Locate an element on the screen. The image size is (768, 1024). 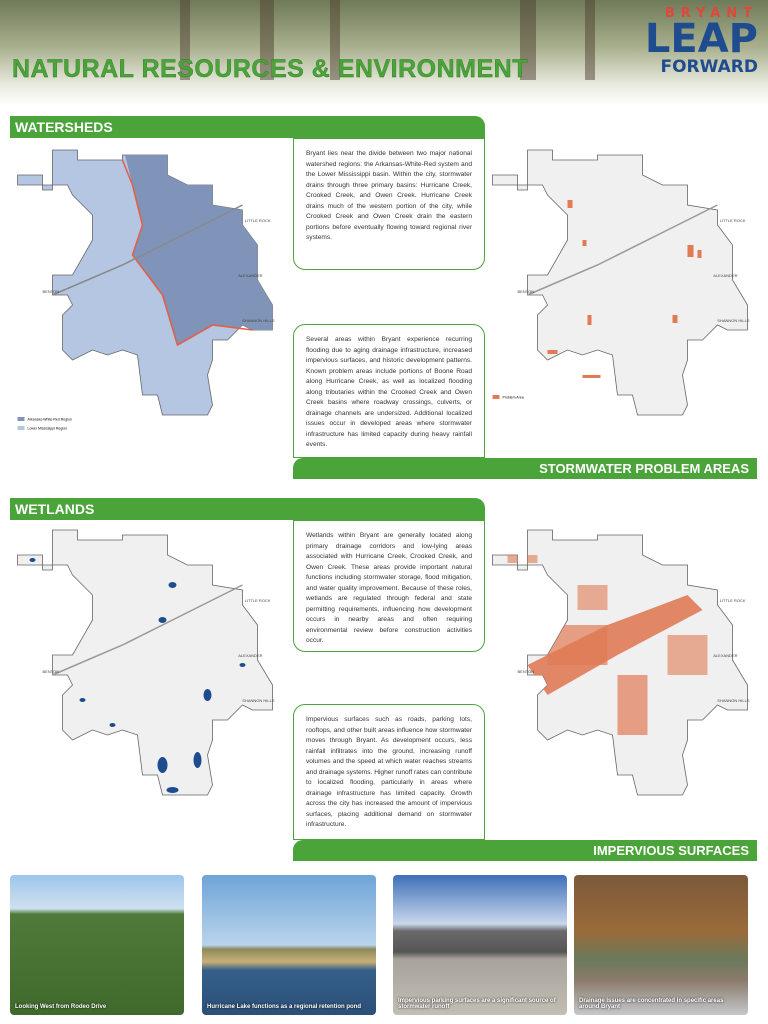
header-image is located at coordinates (384, 52).